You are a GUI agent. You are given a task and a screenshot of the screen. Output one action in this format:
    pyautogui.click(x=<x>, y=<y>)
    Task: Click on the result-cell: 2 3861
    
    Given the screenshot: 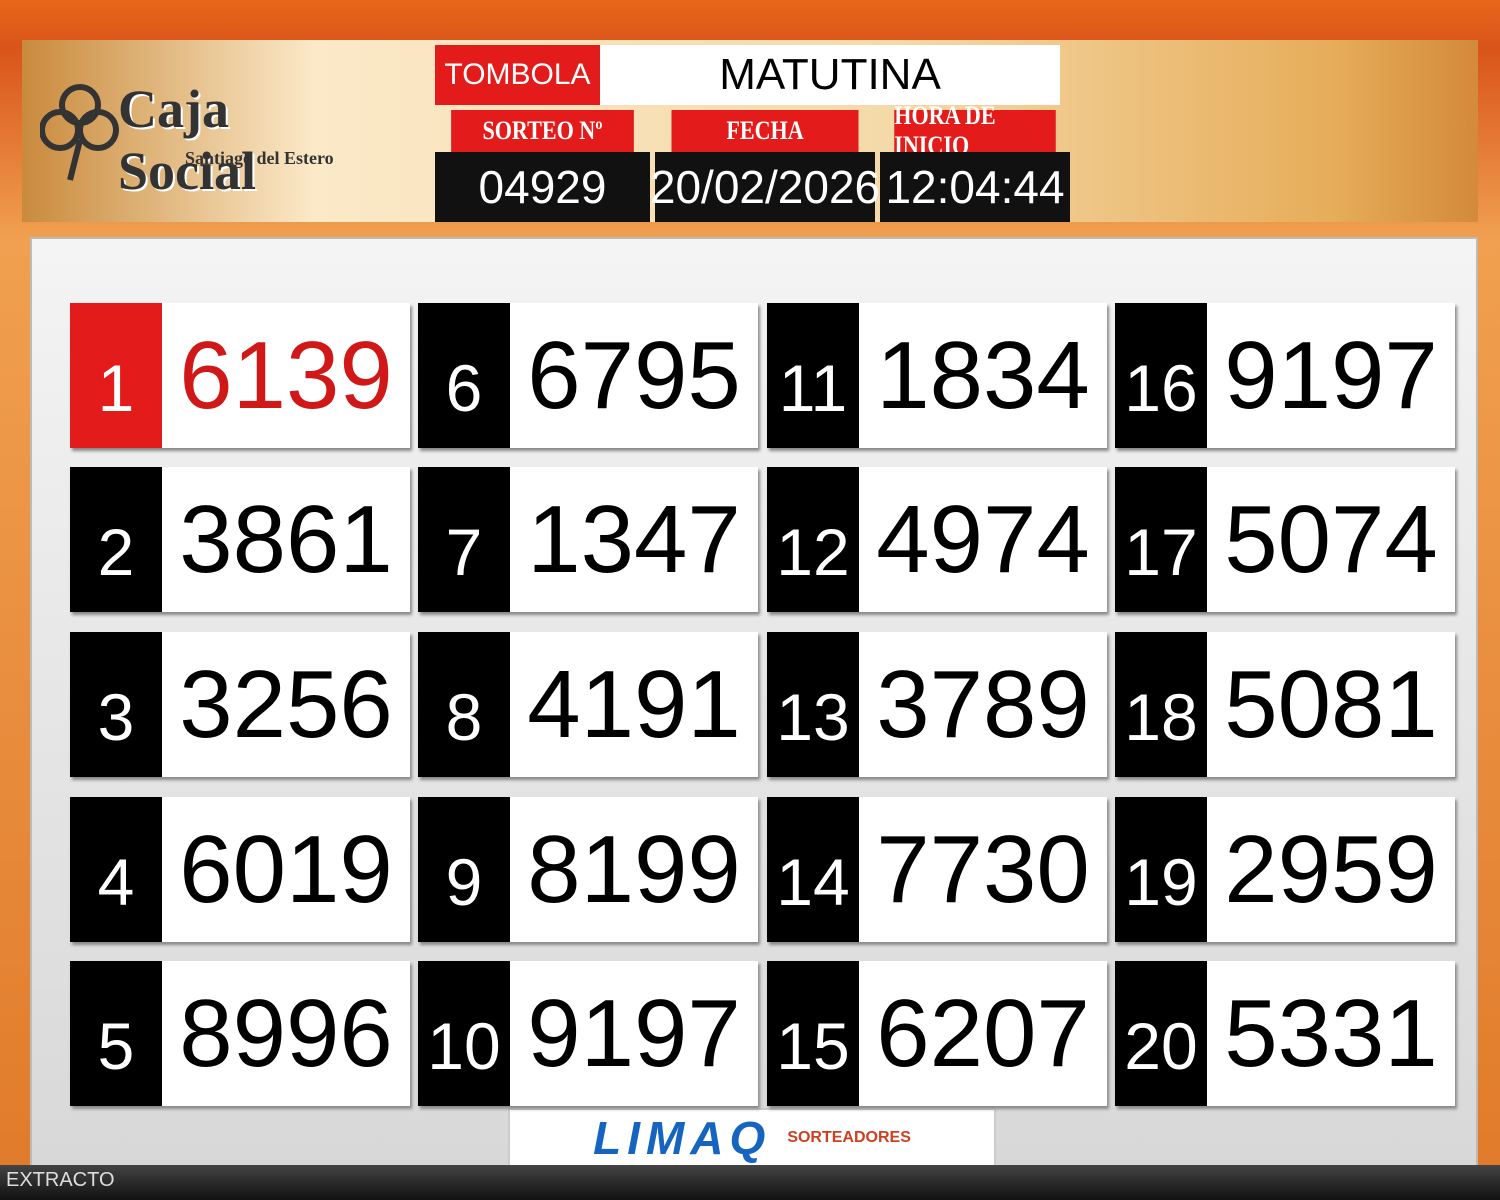 What is the action you would take?
    pyautogui.click(x=240, y=539)
    